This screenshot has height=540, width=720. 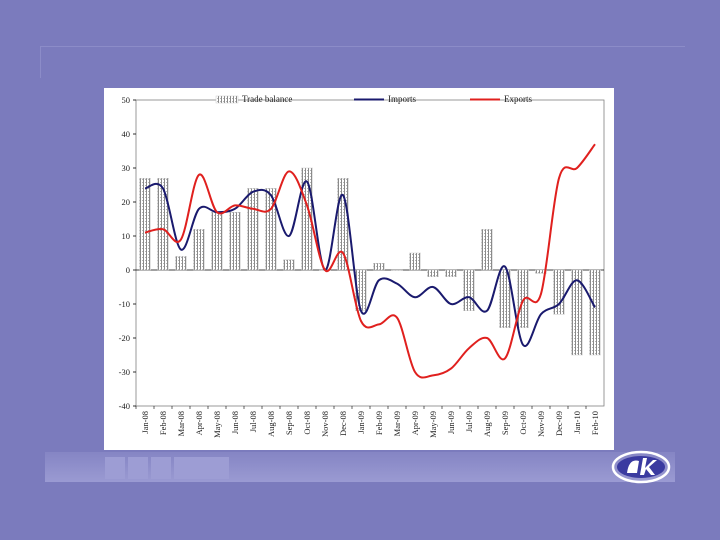 I want to click on x-tick-label: Jul-08, so click(x=253, y=421).